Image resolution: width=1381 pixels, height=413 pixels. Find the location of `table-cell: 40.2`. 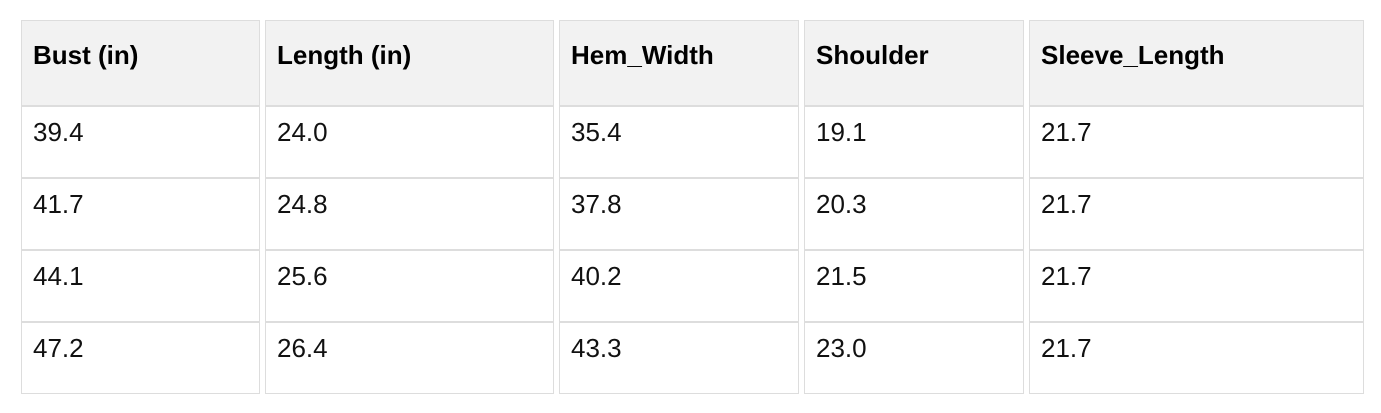

table-cell: 40.2 is located at coordinates (679, 286).